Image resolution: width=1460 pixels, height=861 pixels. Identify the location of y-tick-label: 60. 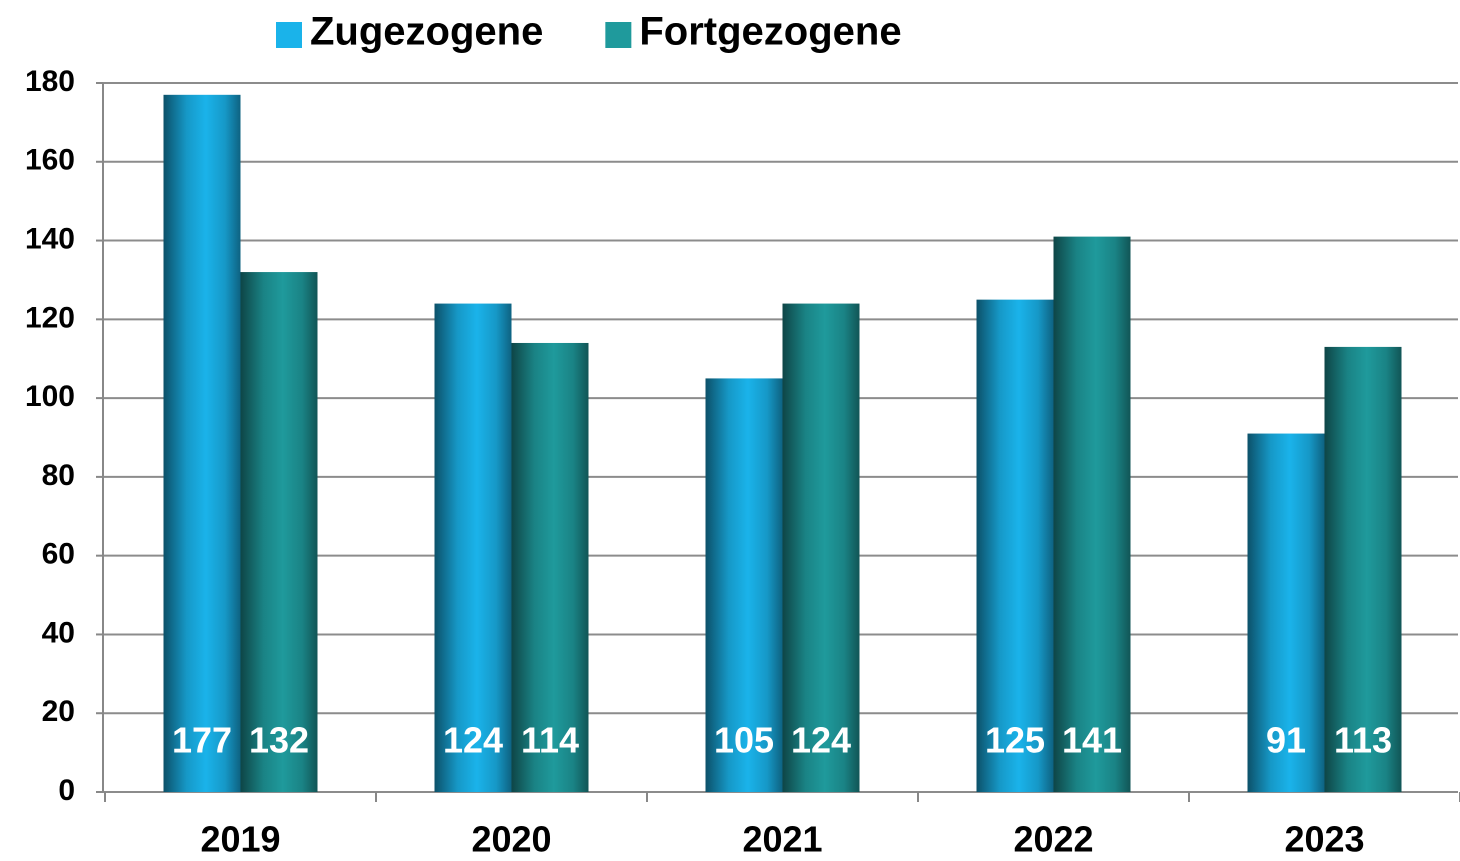
(58, 554).